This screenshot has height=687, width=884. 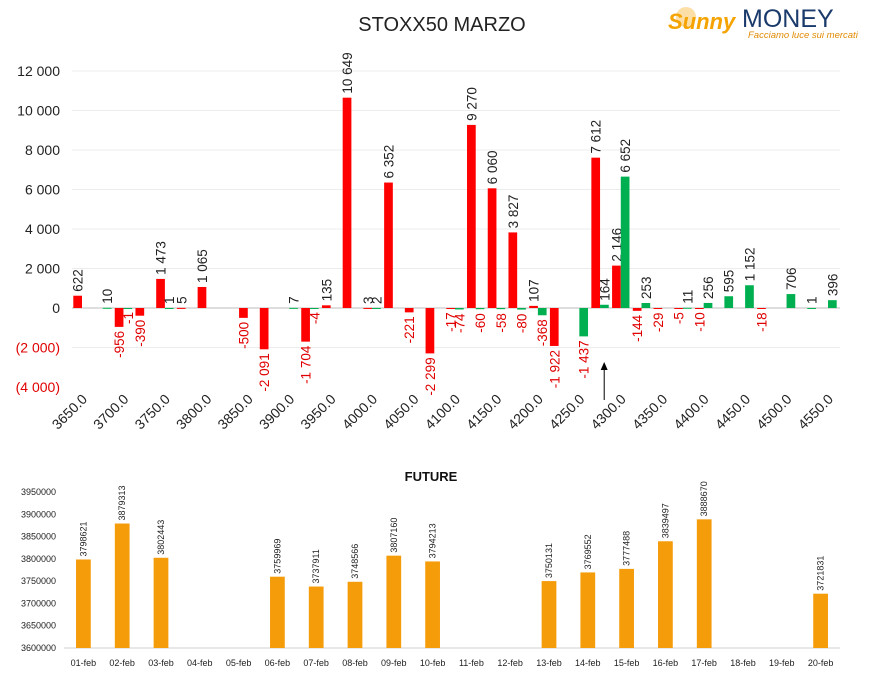 I want to click on y-tick-label: (4 000), so click(x=38, y=387).